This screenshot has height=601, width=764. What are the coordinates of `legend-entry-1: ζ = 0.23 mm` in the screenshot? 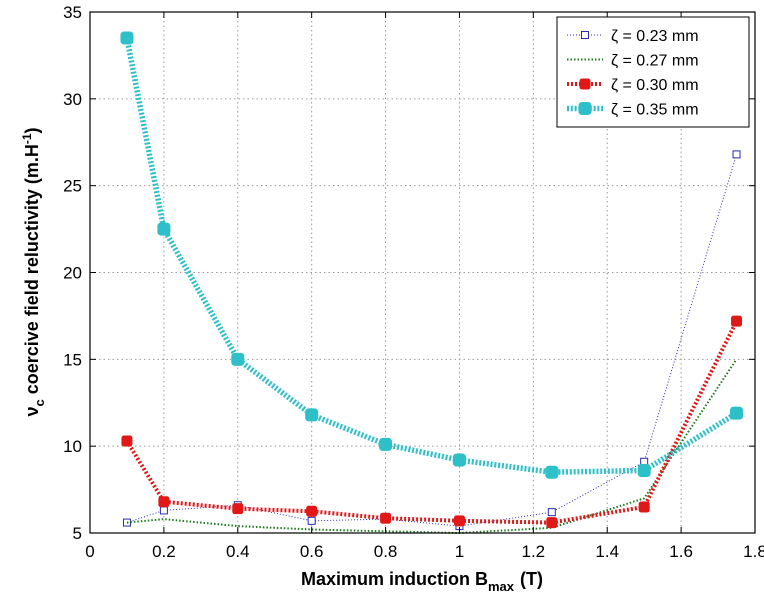 It's located at (633, 36).